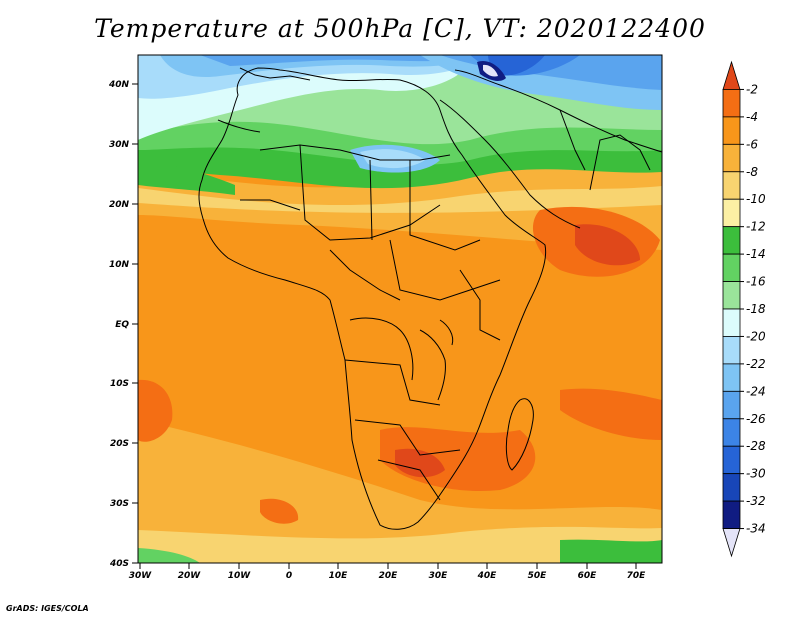 This screenshot has height=618, width=800. What do you see at coordinates (119, 384) in the screenshot?
I see `lat-label: 10S` at bounding box center [119, 384].